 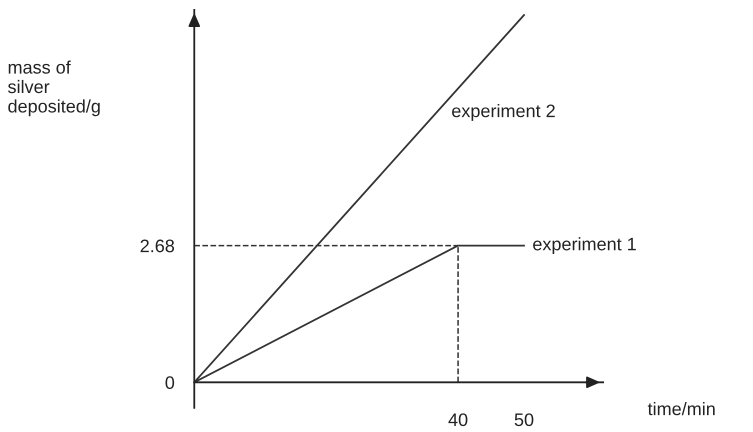 I want to click on series-label: experiment 1, so click(x=584, y=245).